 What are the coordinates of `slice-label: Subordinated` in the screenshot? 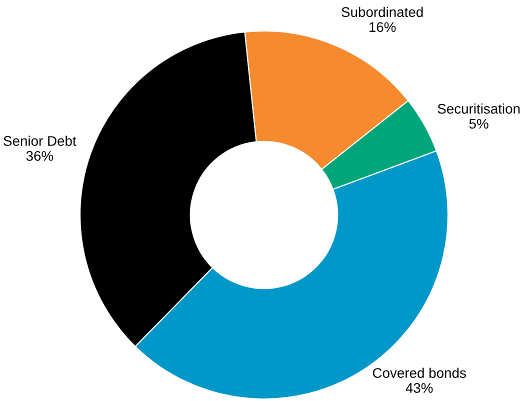 It's located at (382, 12).